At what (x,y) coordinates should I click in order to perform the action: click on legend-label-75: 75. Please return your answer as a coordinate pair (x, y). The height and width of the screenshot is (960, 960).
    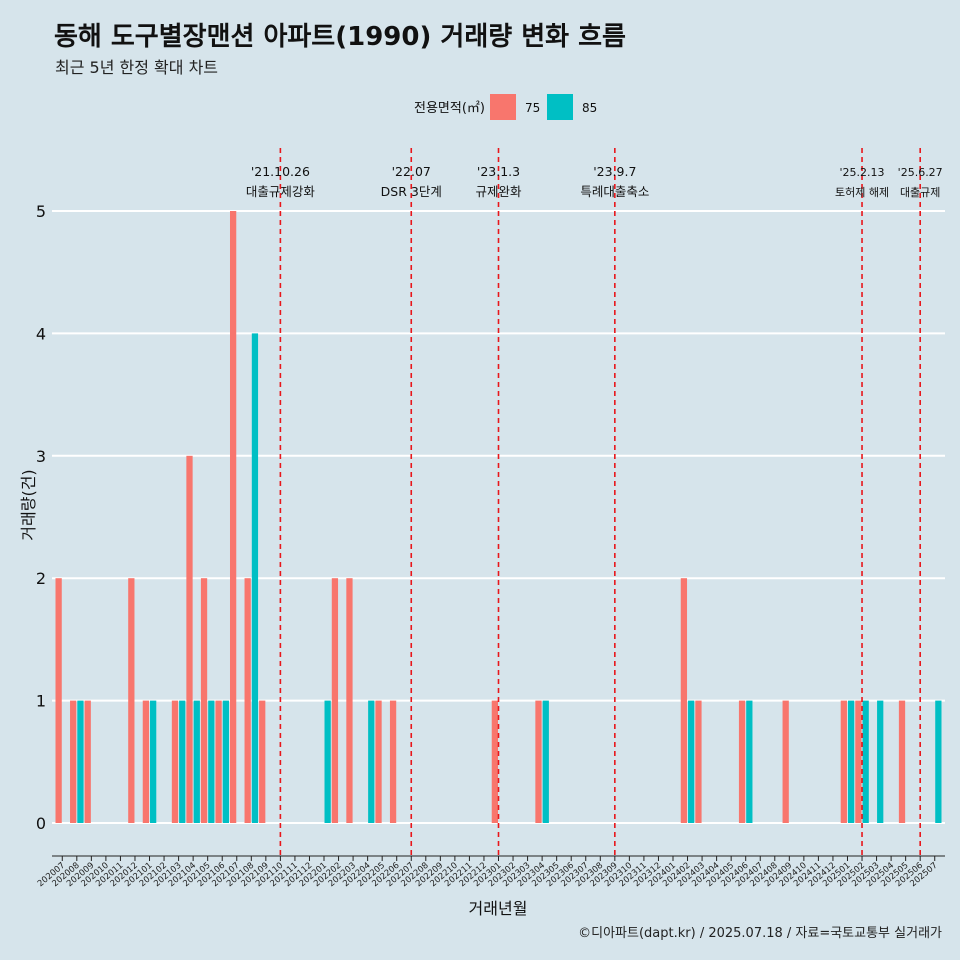
    Looking at the image, I should click on (532, 108).